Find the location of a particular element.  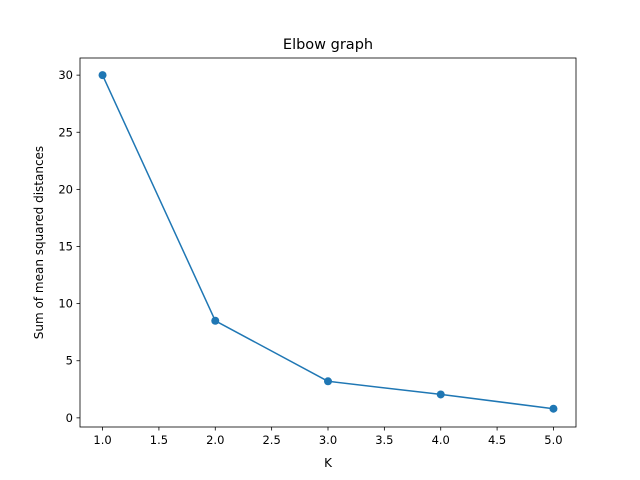

y-tick-label: 30 is located at coordinates (65, 75).